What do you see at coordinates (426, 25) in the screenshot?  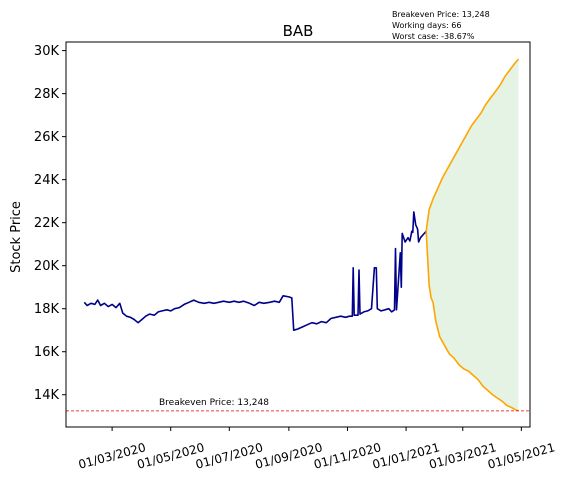 I see `info-line-working-days: Working days: 66` at bounding box center [426, 25].